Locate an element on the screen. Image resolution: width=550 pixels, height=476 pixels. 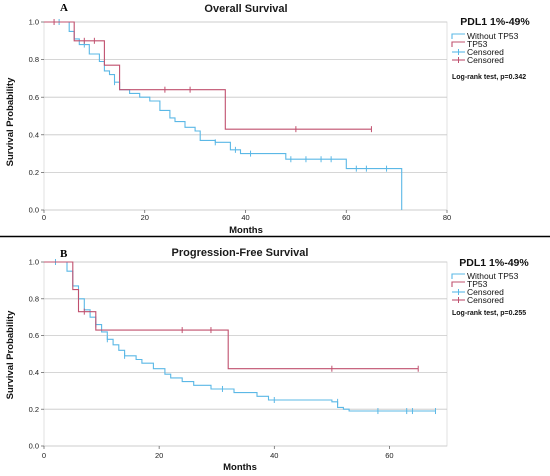
panel-b-y-tick-label: 0.6 is located at coordinates (34, 335).